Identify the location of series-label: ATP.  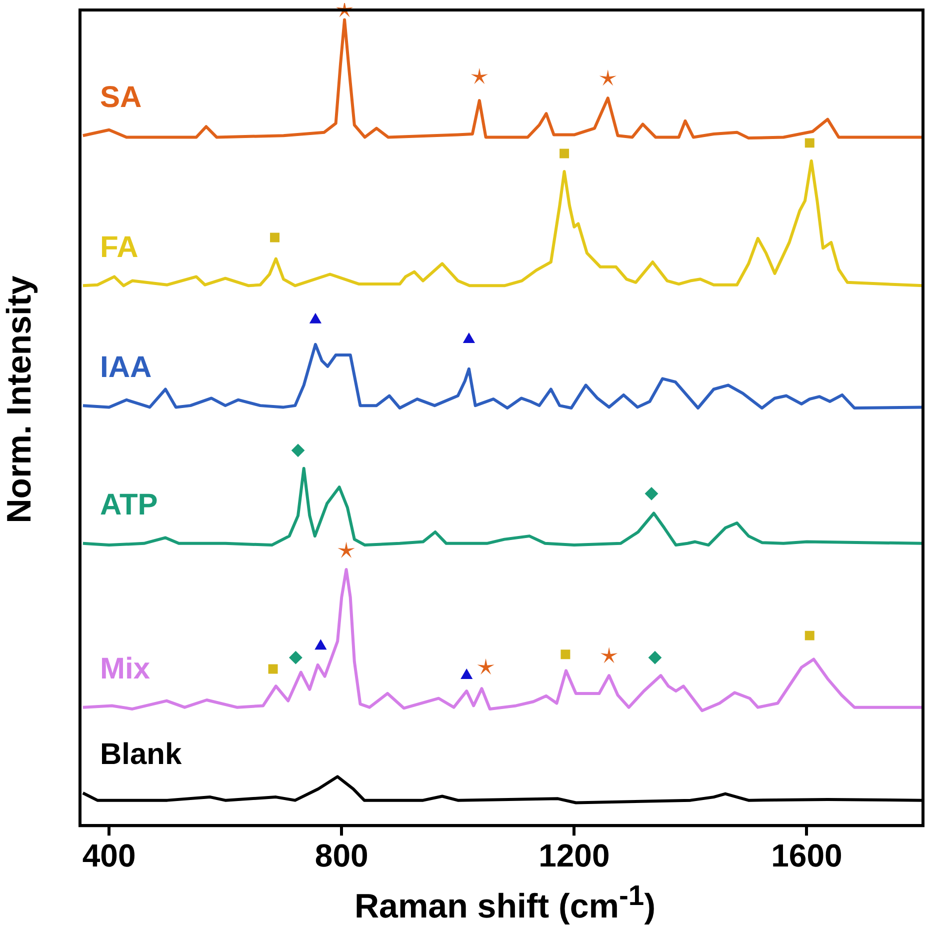
(129, 505).